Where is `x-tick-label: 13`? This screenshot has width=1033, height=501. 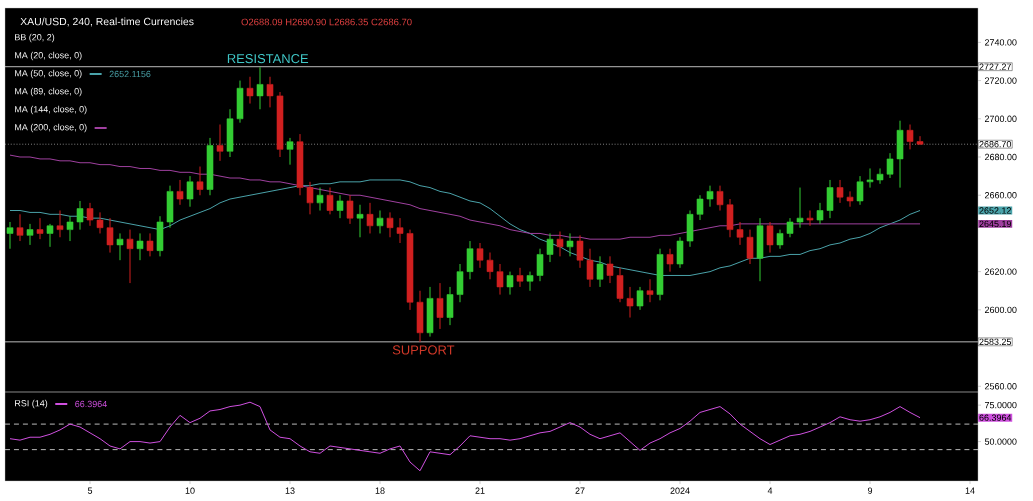
x-tick-label: 13 is located at coordinates (290, 490).